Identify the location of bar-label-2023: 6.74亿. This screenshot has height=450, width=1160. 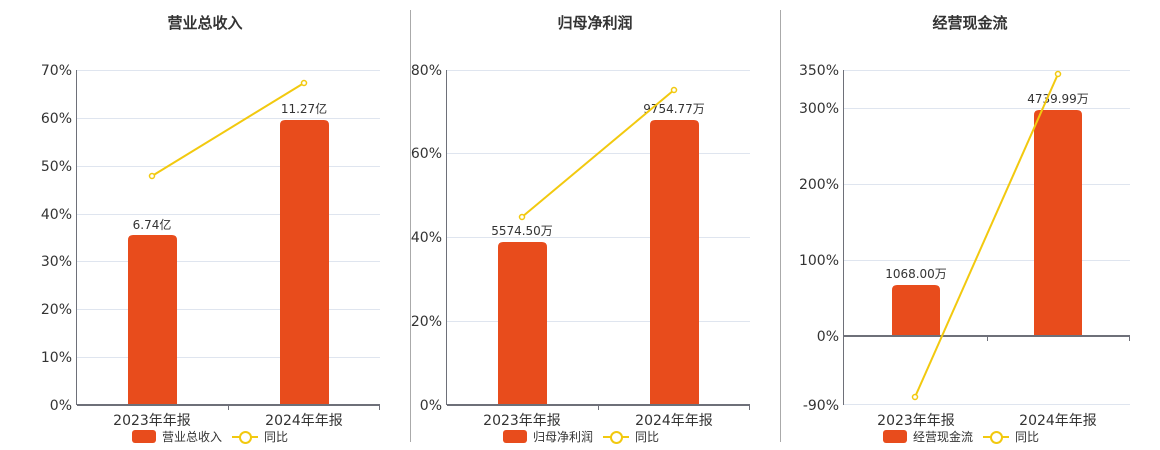
(152, 224).